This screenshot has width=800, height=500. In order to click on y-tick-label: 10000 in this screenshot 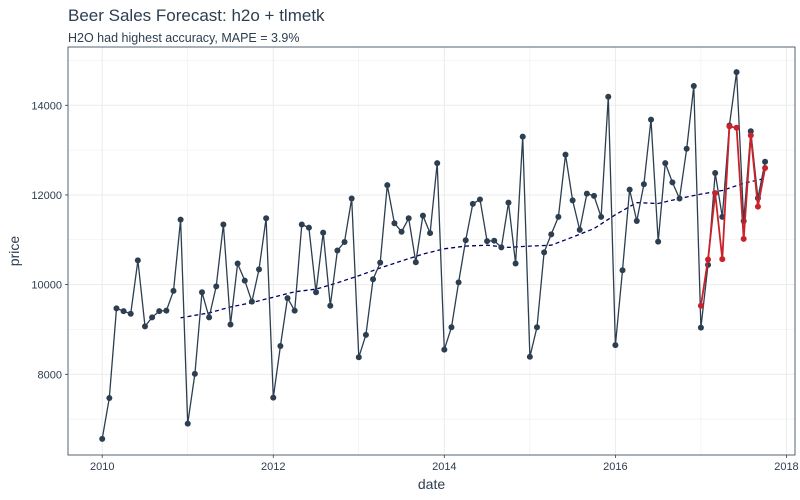, I will do `click(46, 286)`.